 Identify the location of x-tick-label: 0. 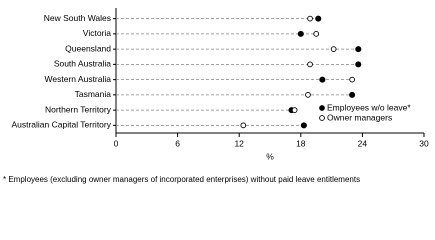
(116, 143).